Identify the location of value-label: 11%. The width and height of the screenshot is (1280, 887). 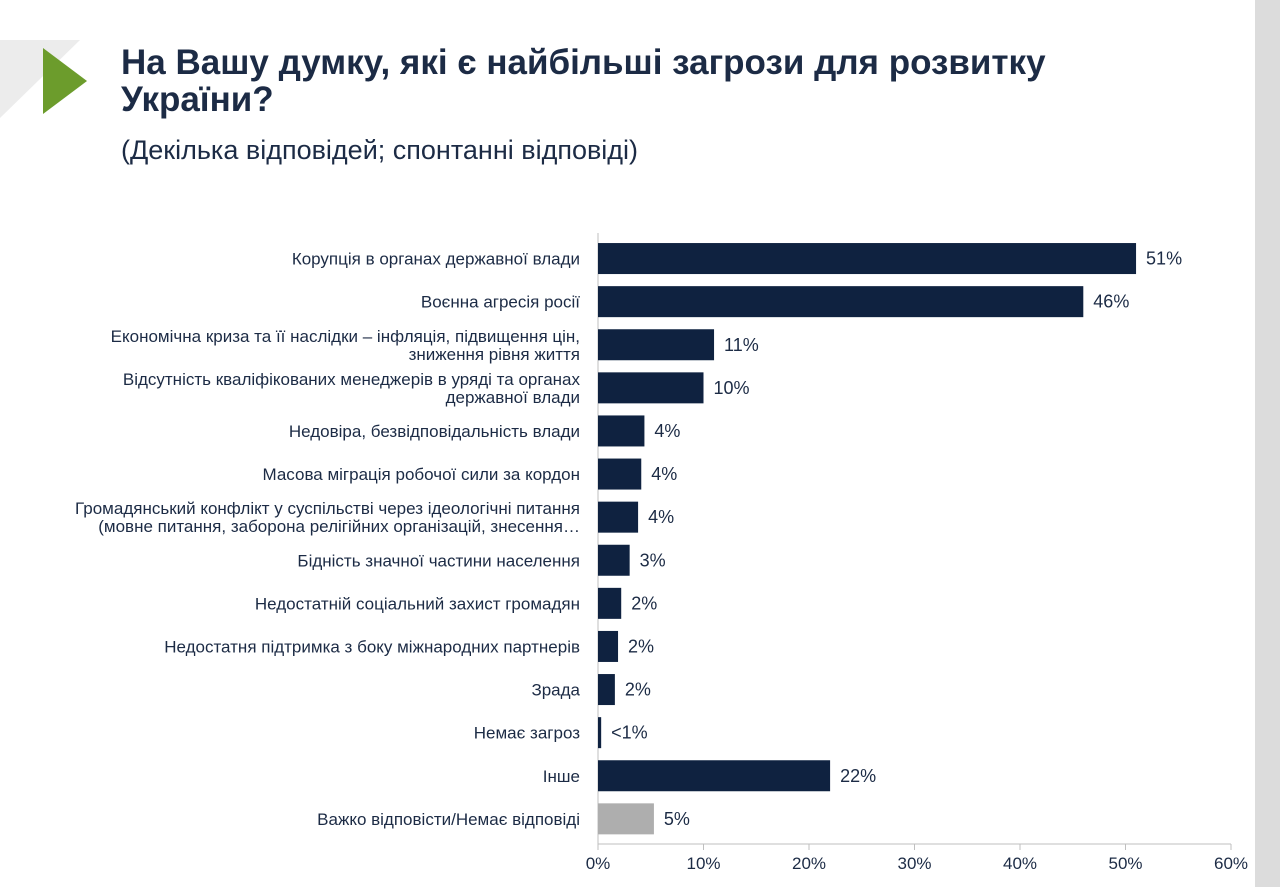
(741, 345).